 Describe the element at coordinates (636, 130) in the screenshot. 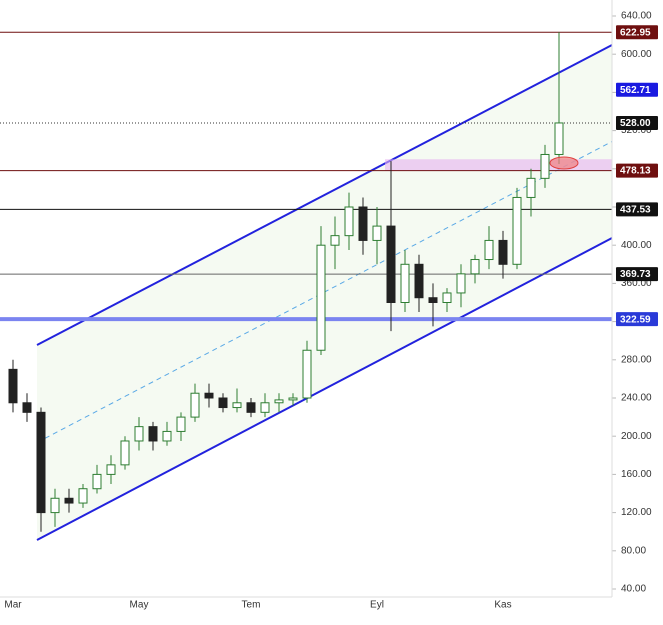

I see `y-tick-label: 520.00` at that location.